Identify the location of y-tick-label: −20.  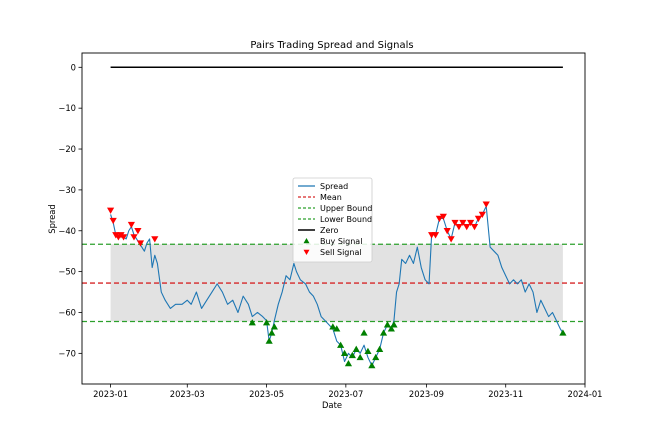
(67, 149).